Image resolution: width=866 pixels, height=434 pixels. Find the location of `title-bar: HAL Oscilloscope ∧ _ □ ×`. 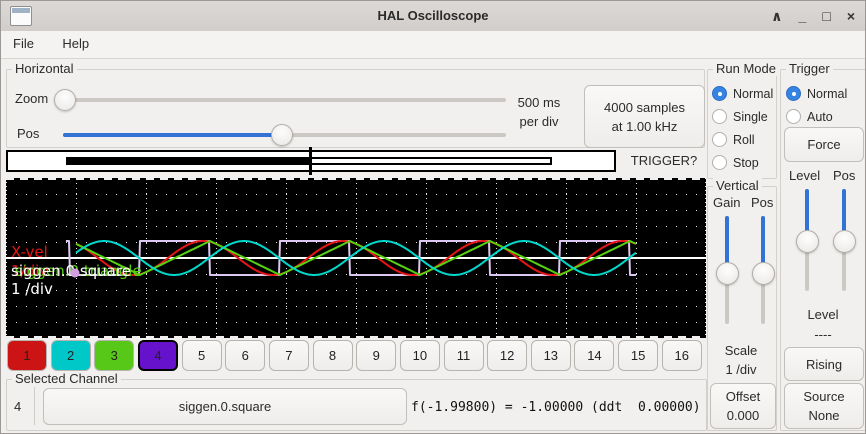

title-bar: HAL Oscilloscope ∧ _ □ × is located at coordinates (433, 16).